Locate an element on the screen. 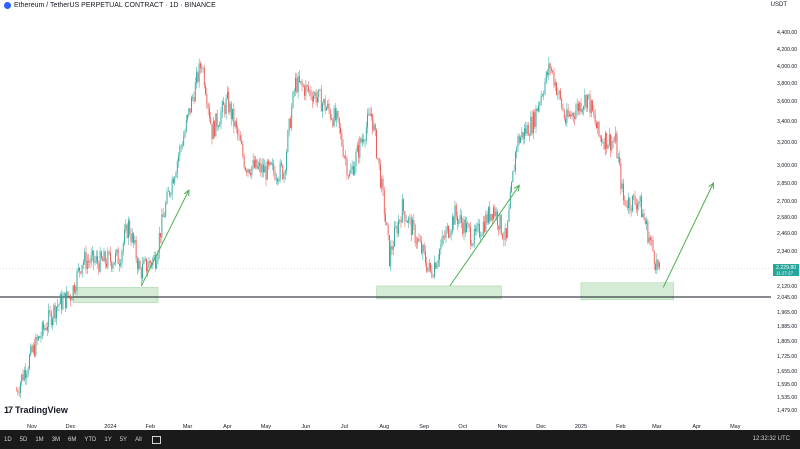  ethereum-icon is located at coordinates (7, 5).